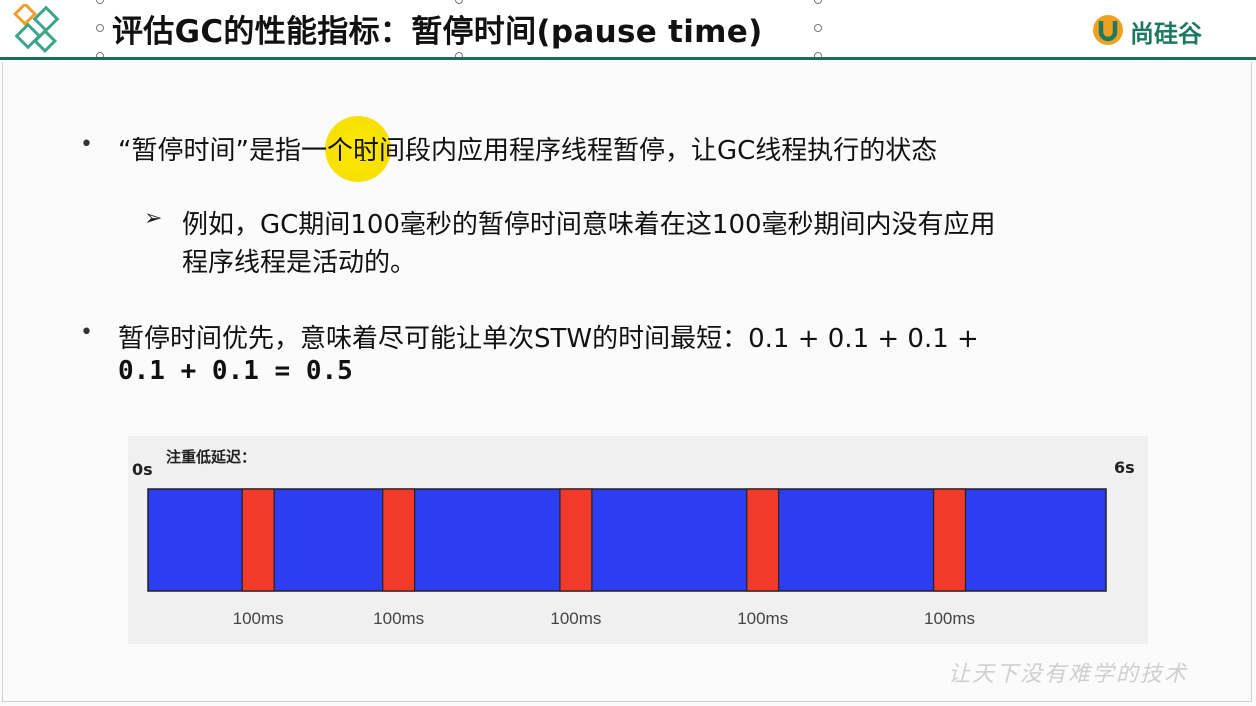 The image size is (1256, 706). Describe the element at coordinates (36, 29) in the screenshot. I see `diamonds-logo-icon` at that location.